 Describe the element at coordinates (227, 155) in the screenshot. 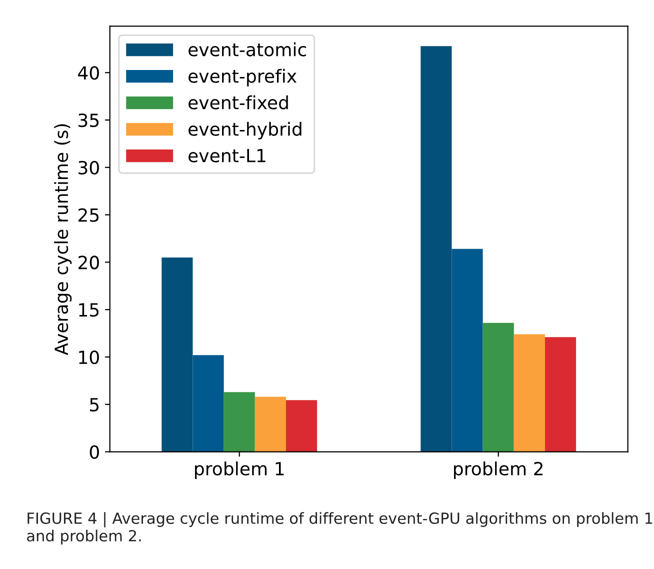

I see `legend-label: event-L1` at that location.